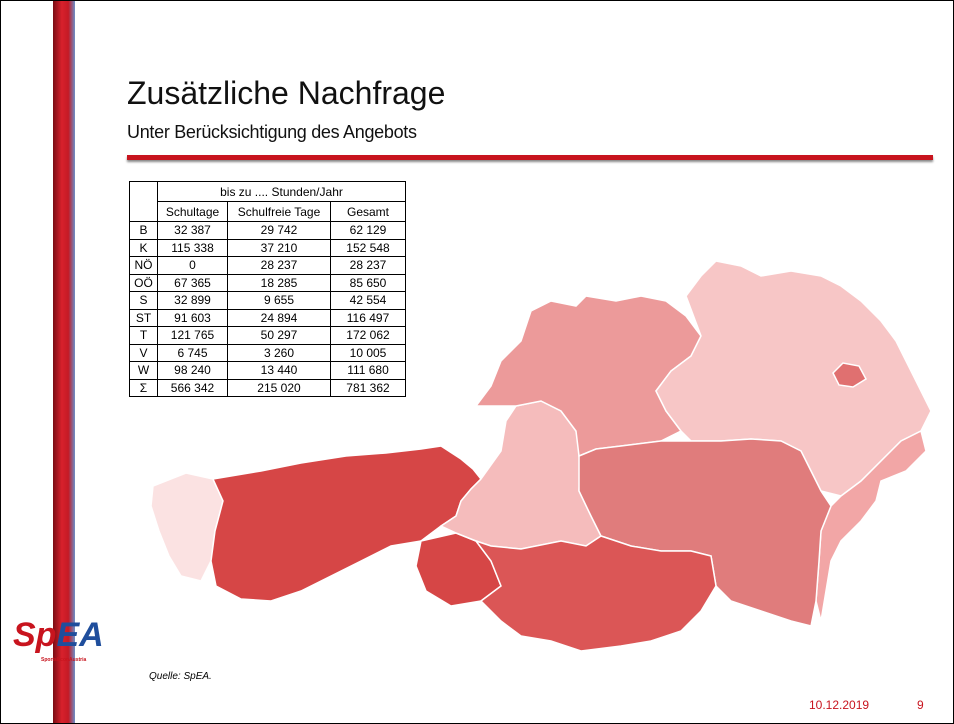  I want to click on row-label: OÖ, so click(143, 282).